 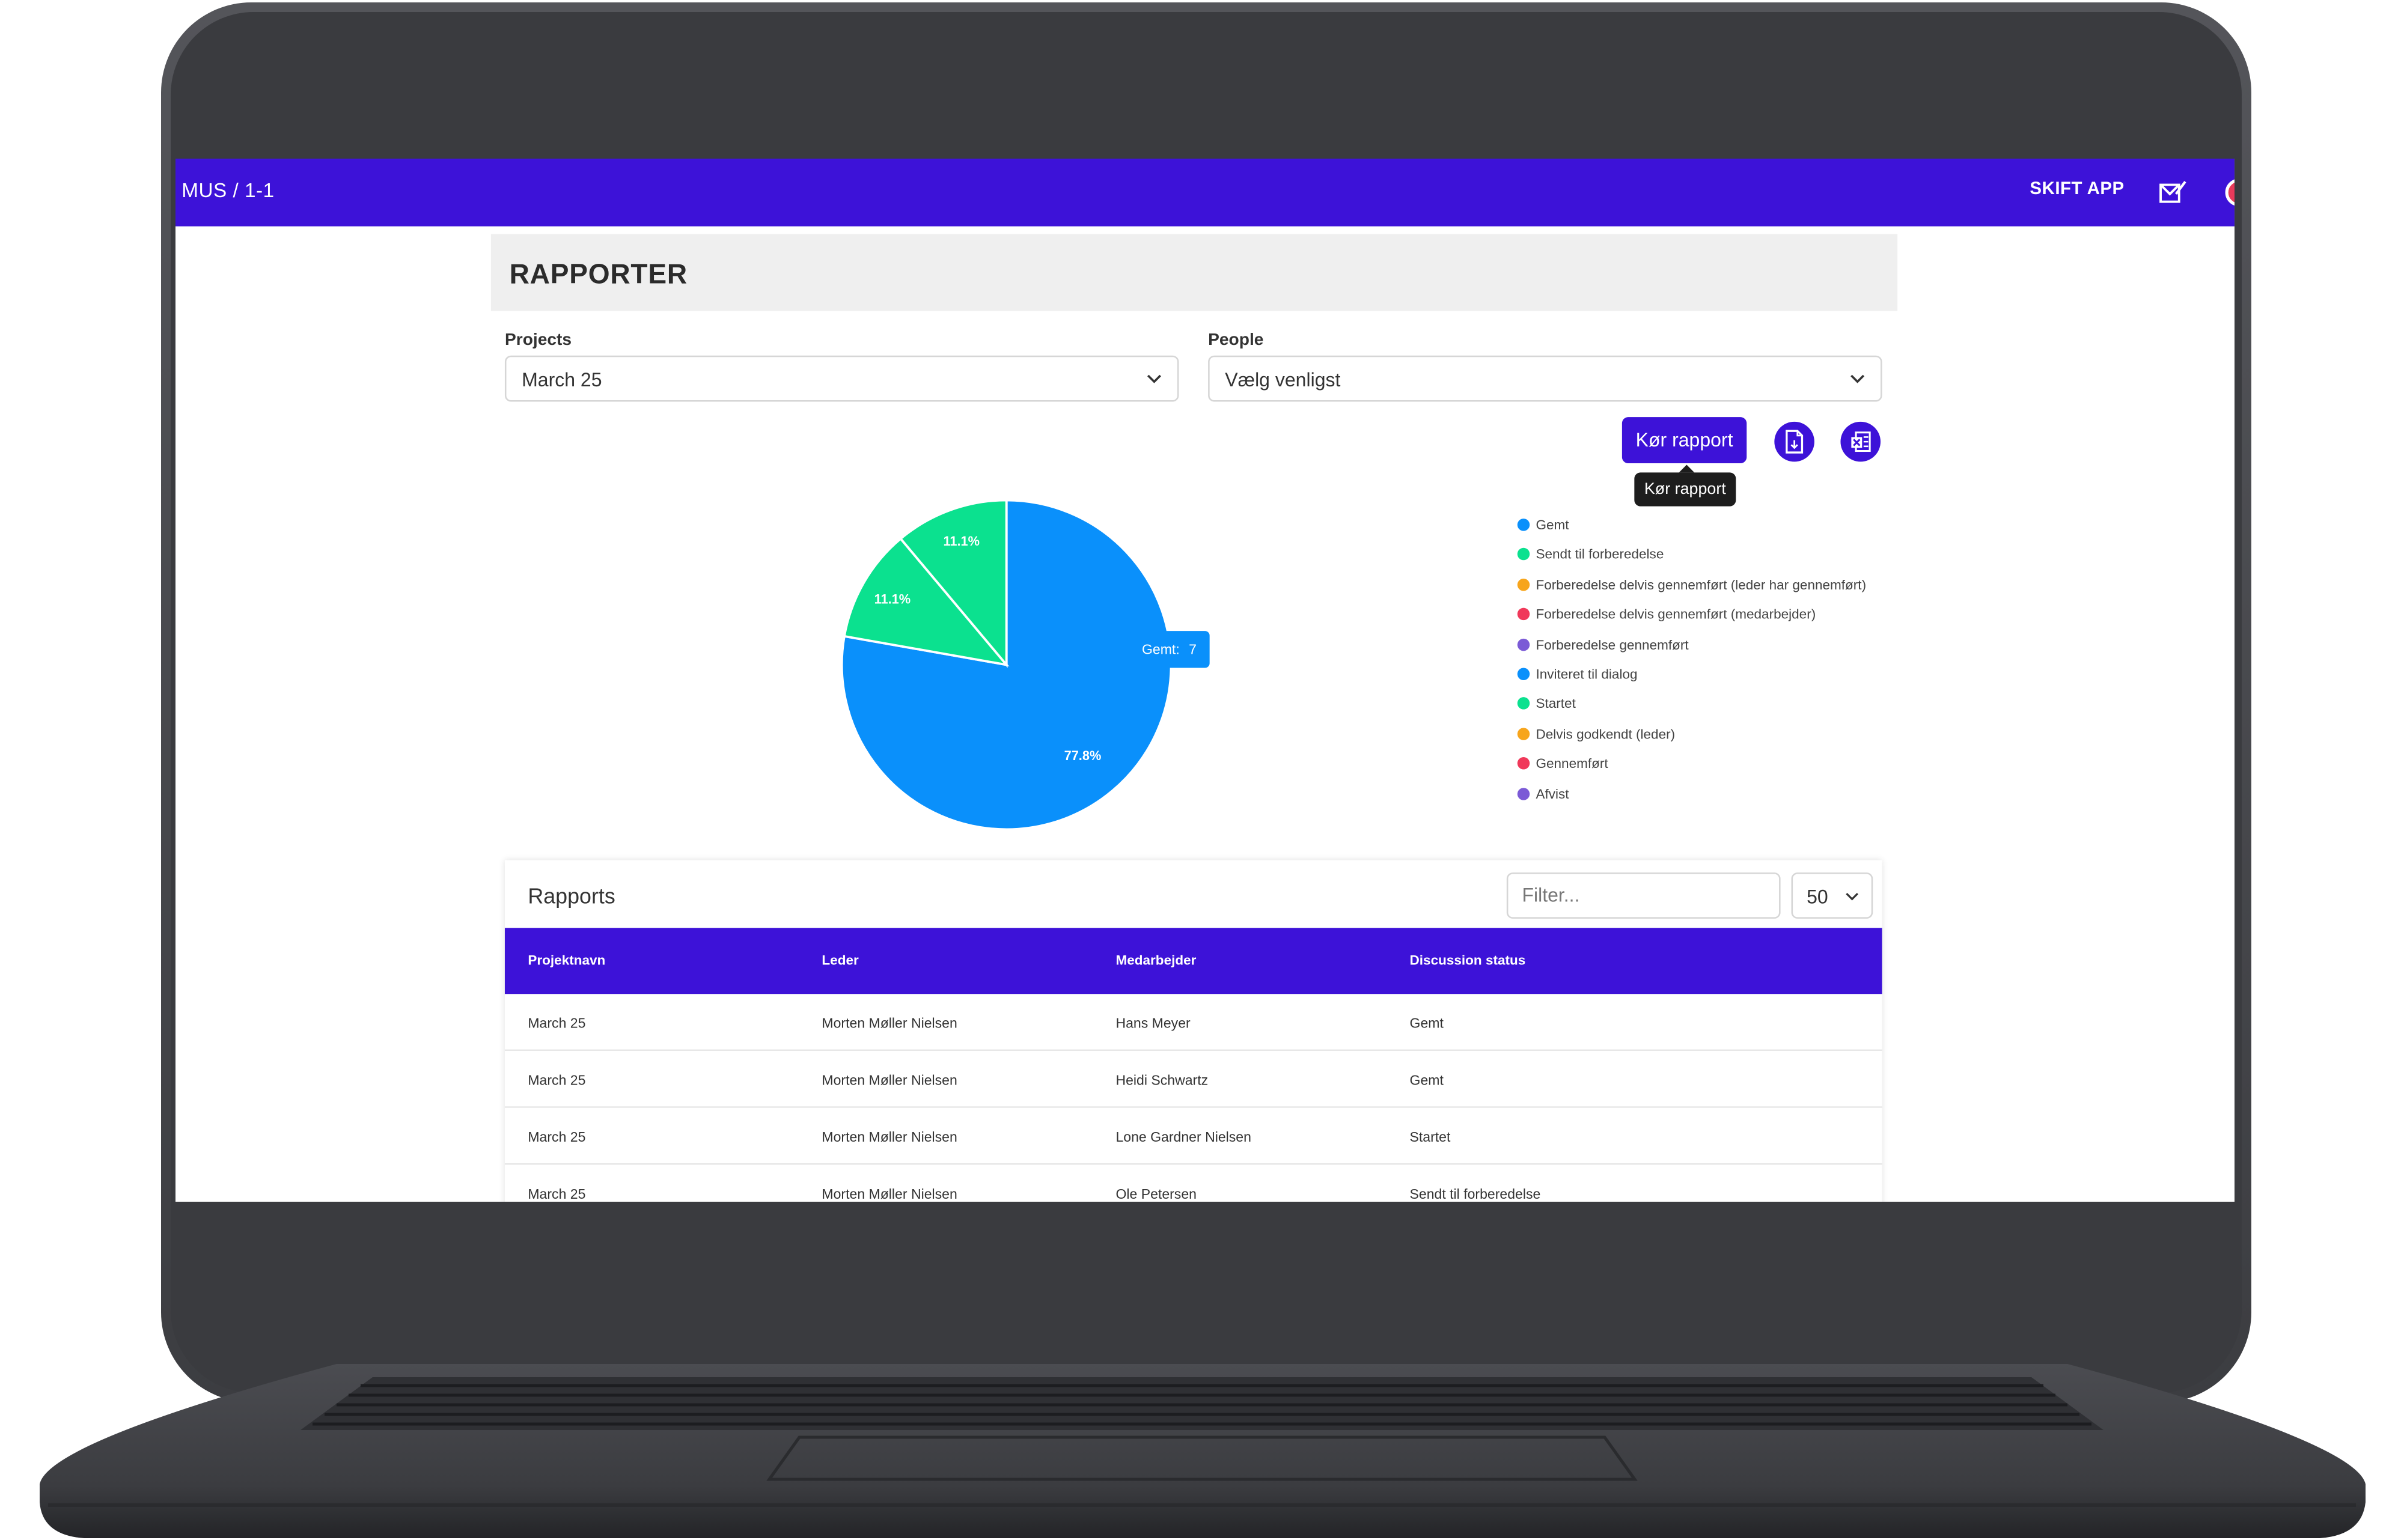 I want to click on projects-label: Projects, so click(x=538, y=340).